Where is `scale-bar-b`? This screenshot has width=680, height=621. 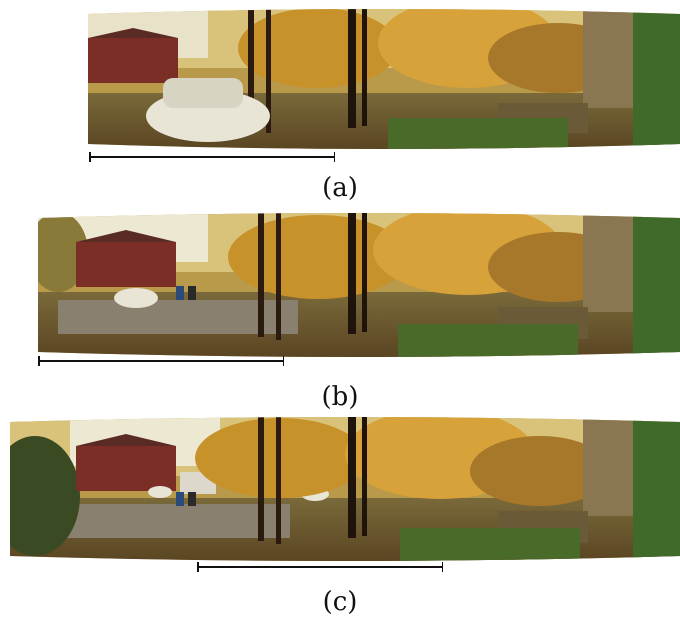 scale-bar-b is located at coordinates (161, 361).